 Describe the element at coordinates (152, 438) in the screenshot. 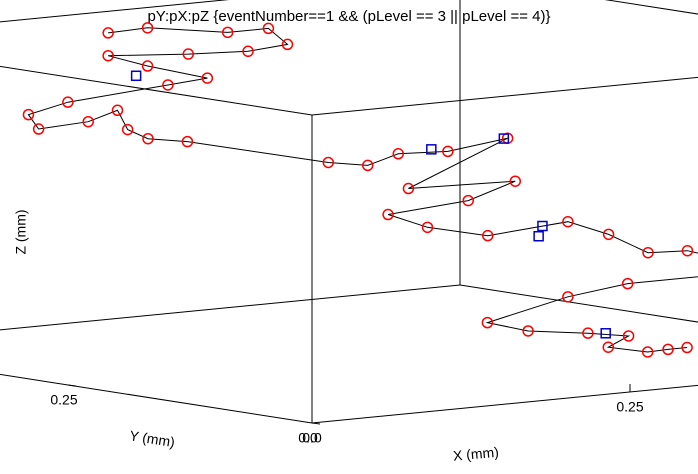

I see `y-axis-title: Y (mm)` at that location.